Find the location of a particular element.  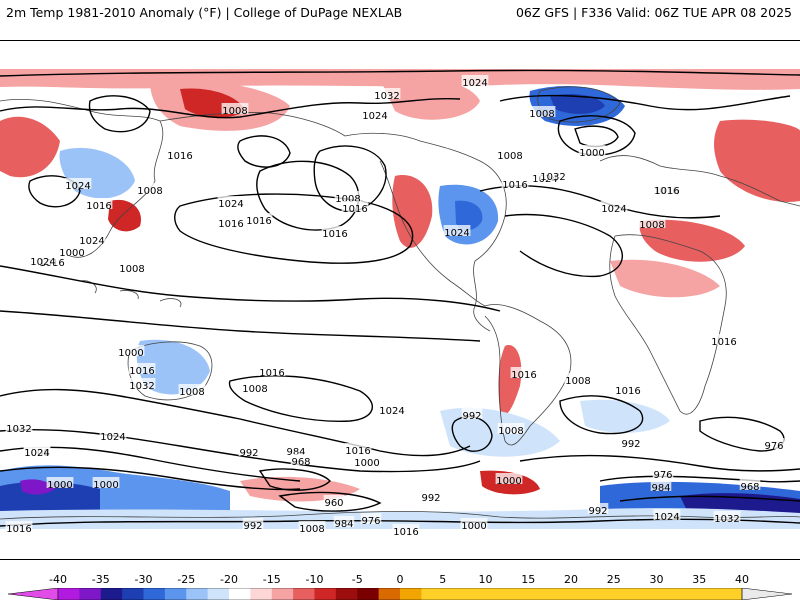

coastline-south-america is located at coordinates (528, 375).